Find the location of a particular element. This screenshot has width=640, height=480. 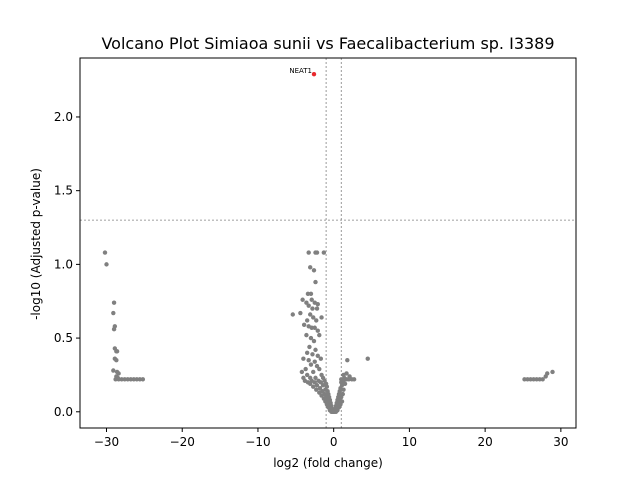

y-axis-label: -log10 (Adjusted p-value) is located at coordinates (36, 244).